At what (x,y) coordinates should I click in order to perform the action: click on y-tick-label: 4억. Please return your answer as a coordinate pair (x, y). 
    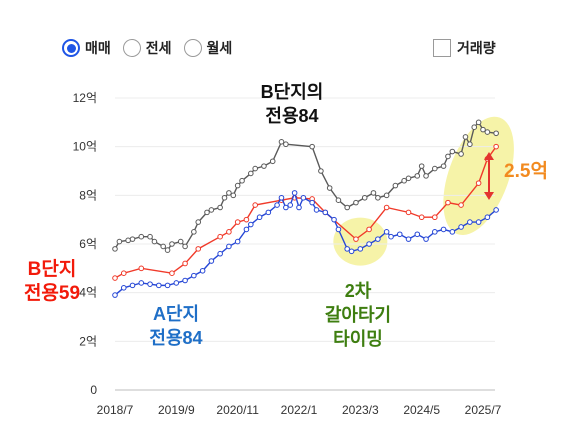
    Looking at the image, I should click on (88, 293).